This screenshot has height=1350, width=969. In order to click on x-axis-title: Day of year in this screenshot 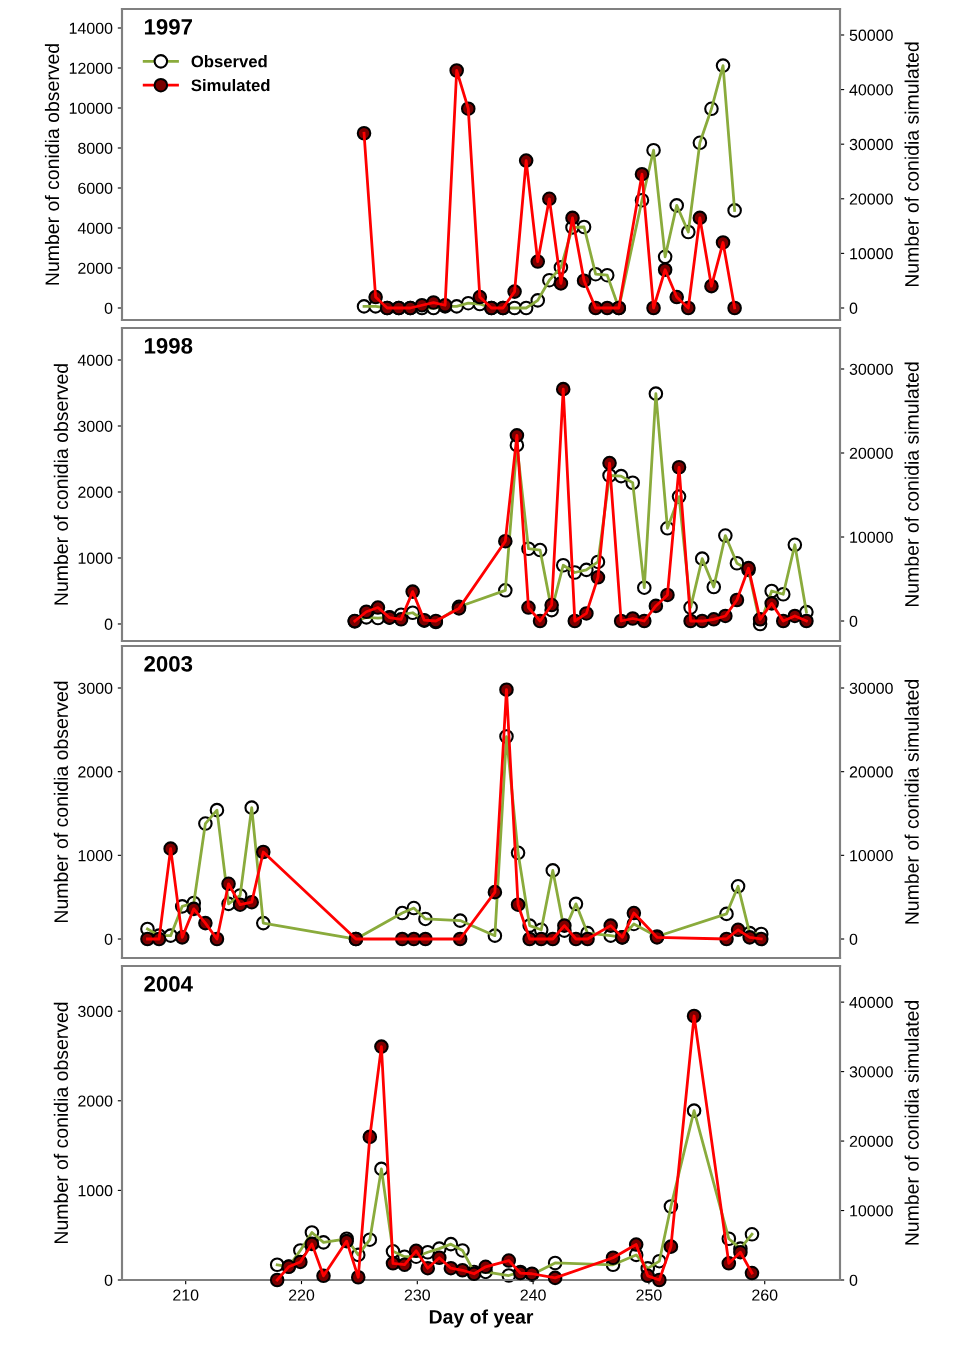, I will do `click(481, 1318)`.